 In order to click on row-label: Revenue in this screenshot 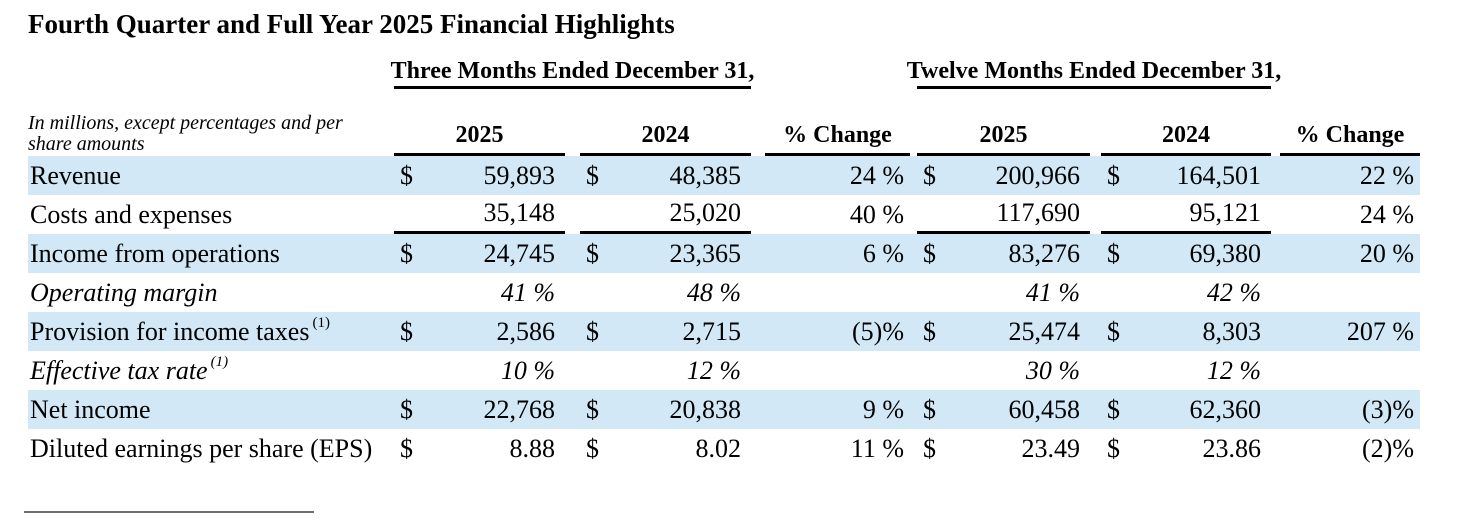, I will do `click(211, 175)`.